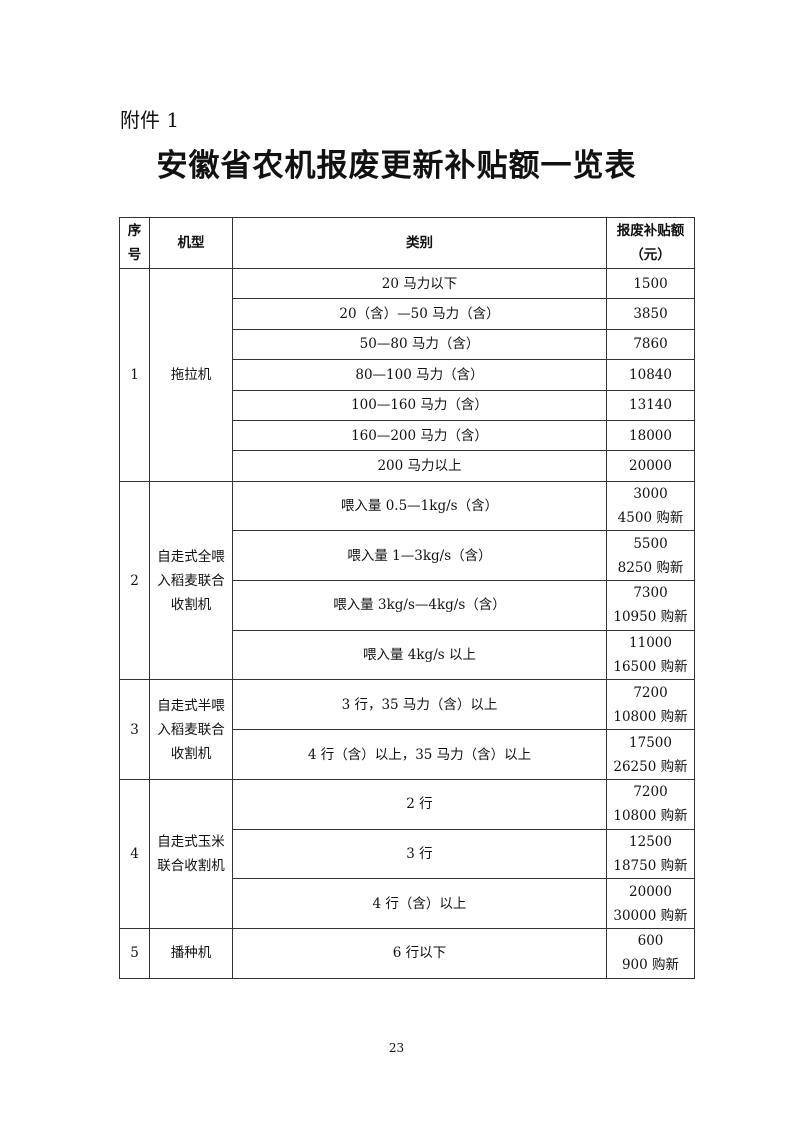 This screenshot has width=793, height=1122. I want to click on row-number: 4, so click(134, 853).